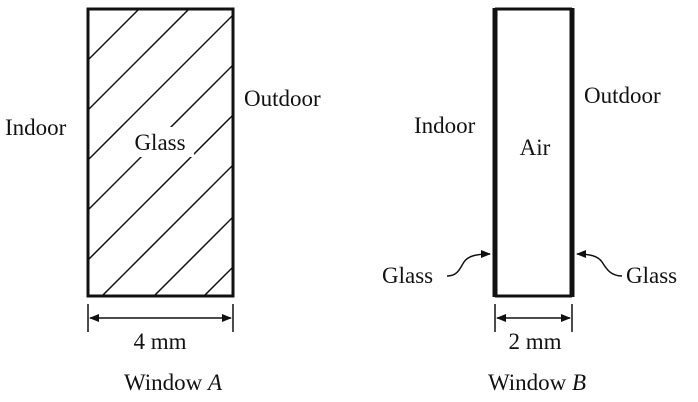 Image resolution: width=698 pixels, height=402 pixels. Describe the element at coordinates (533, 318) in the screenshot. I see `window-b-thickness-dimension` at that location.